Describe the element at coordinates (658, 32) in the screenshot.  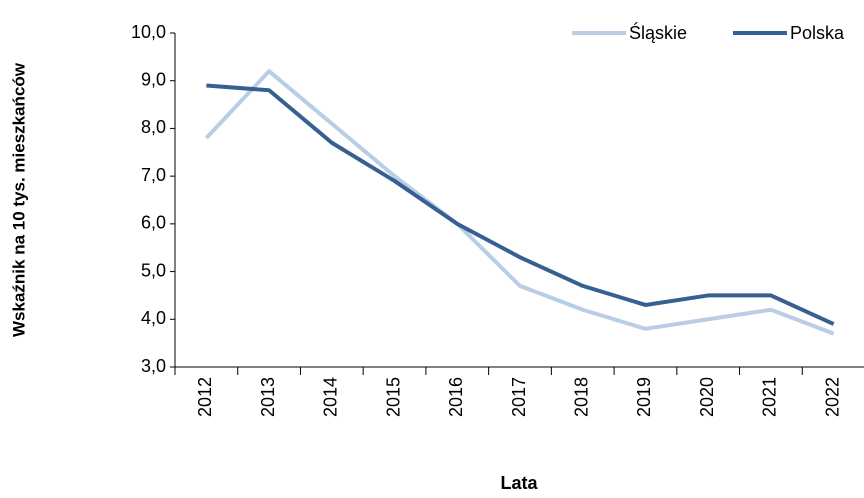
I see `legend-label: Śląskie` at that location.